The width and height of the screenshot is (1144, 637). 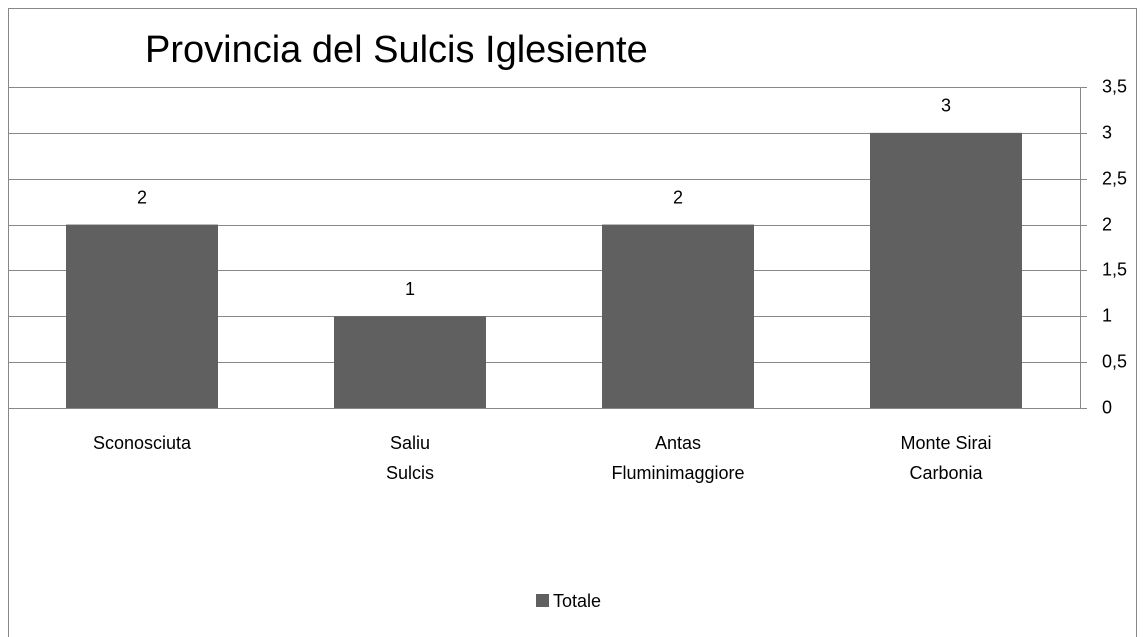 What do you see at coordinates (396, 50) in the screenshot?
I see `chart-title: Provincia del Sulcis Iglesiente` at bounding box center [396, 50].